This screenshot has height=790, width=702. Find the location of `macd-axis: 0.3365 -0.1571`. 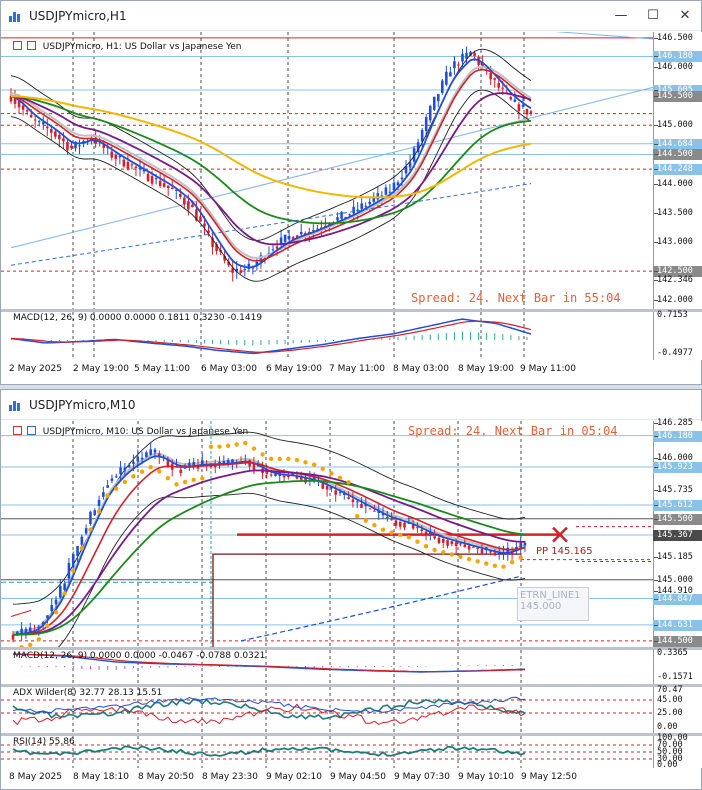

macd-axis: 0.3365 -0.1571 is located at coordinates (677, 666).